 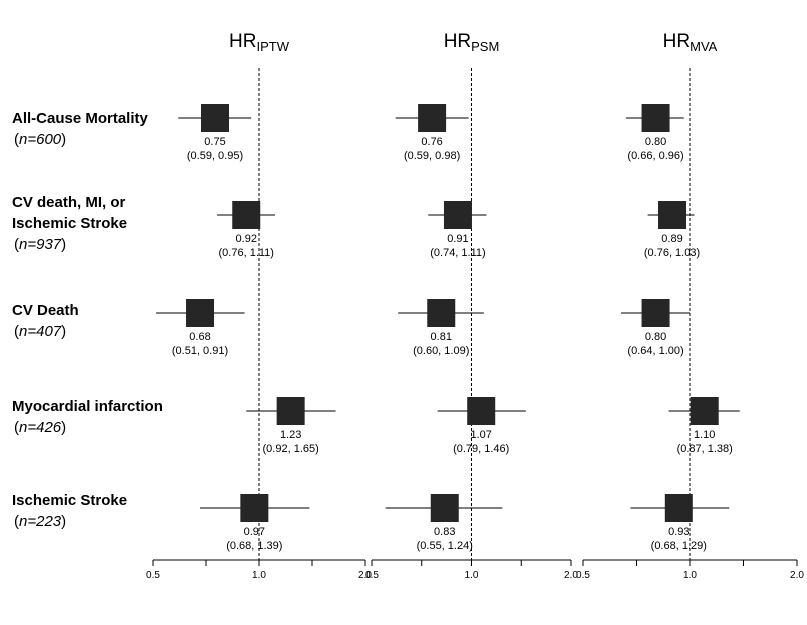 What do you see at coordinates (671, 239) in the screenshot?
I see `hr-value-label: 0.89` at bounding box center [671, 239].